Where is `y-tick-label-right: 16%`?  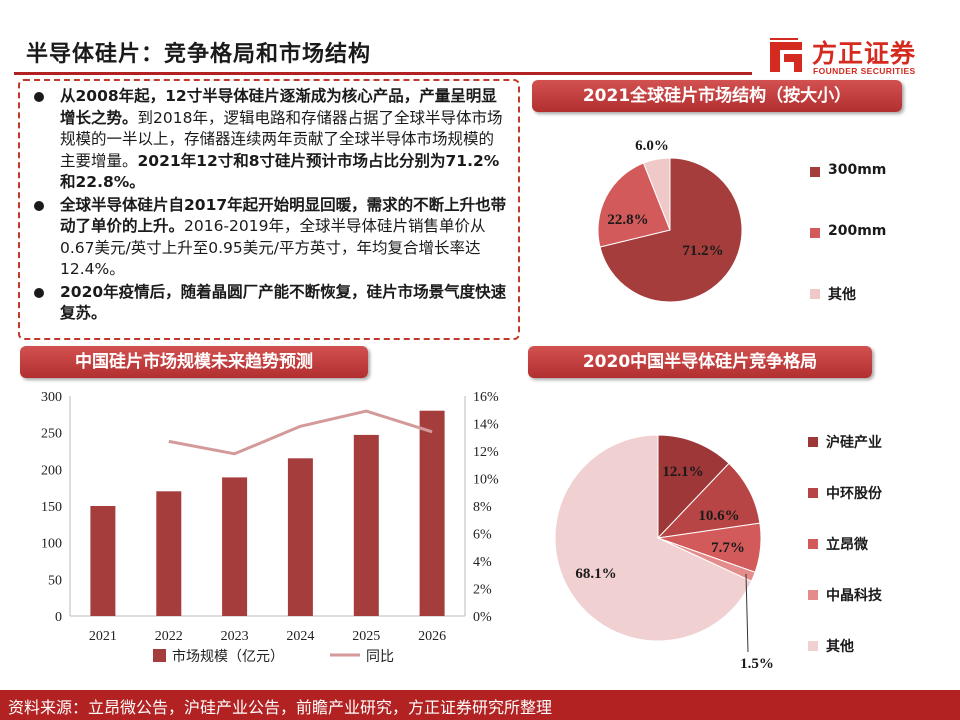
y-tick-label-right: 16% is located at coordinates (486, 397).